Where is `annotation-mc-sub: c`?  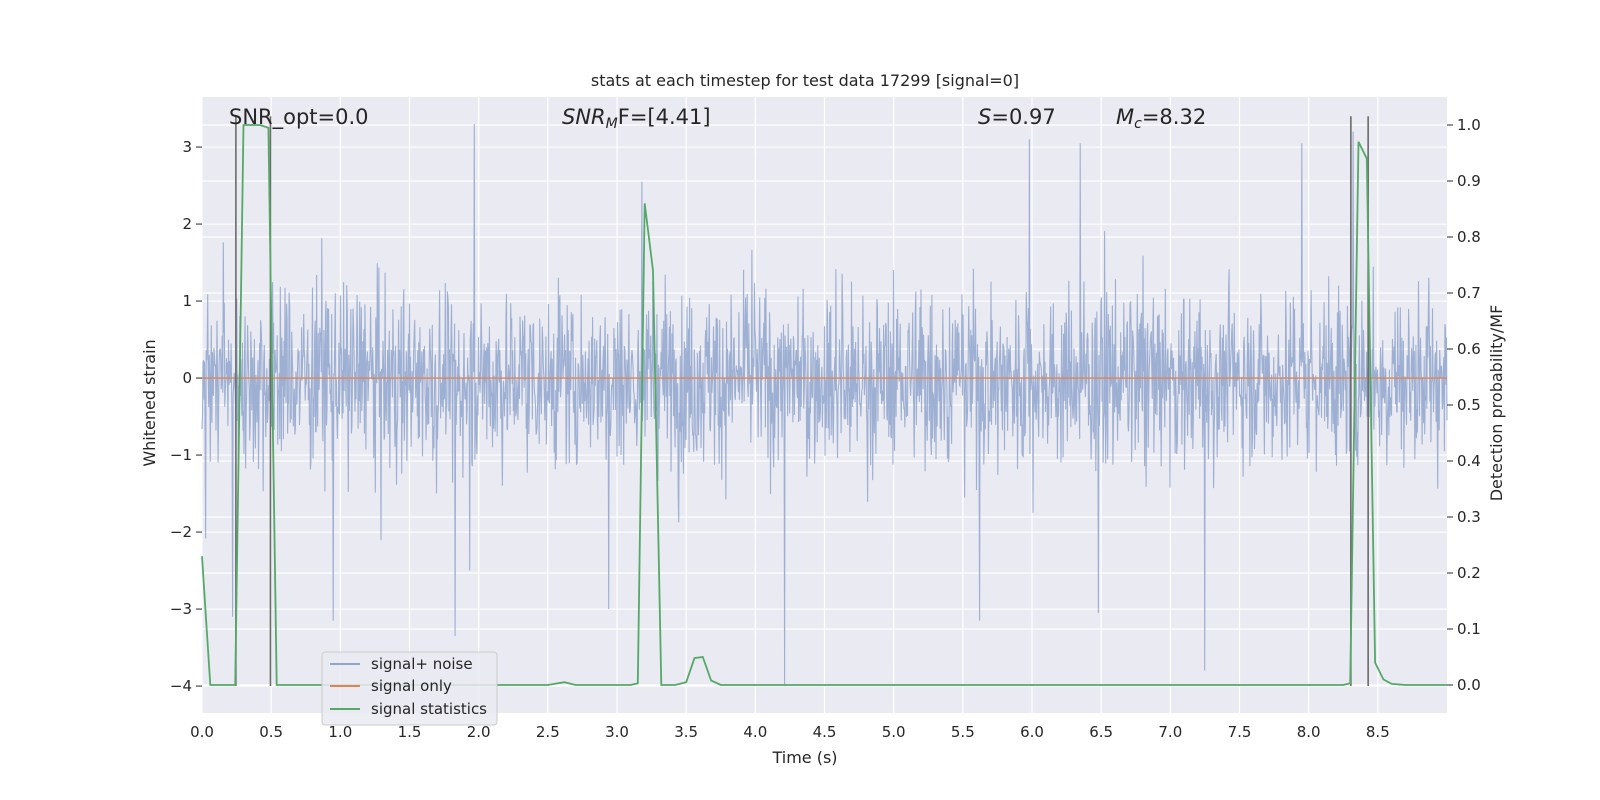 annotation-mc-sub: c is located at coordinates (1138, 124).